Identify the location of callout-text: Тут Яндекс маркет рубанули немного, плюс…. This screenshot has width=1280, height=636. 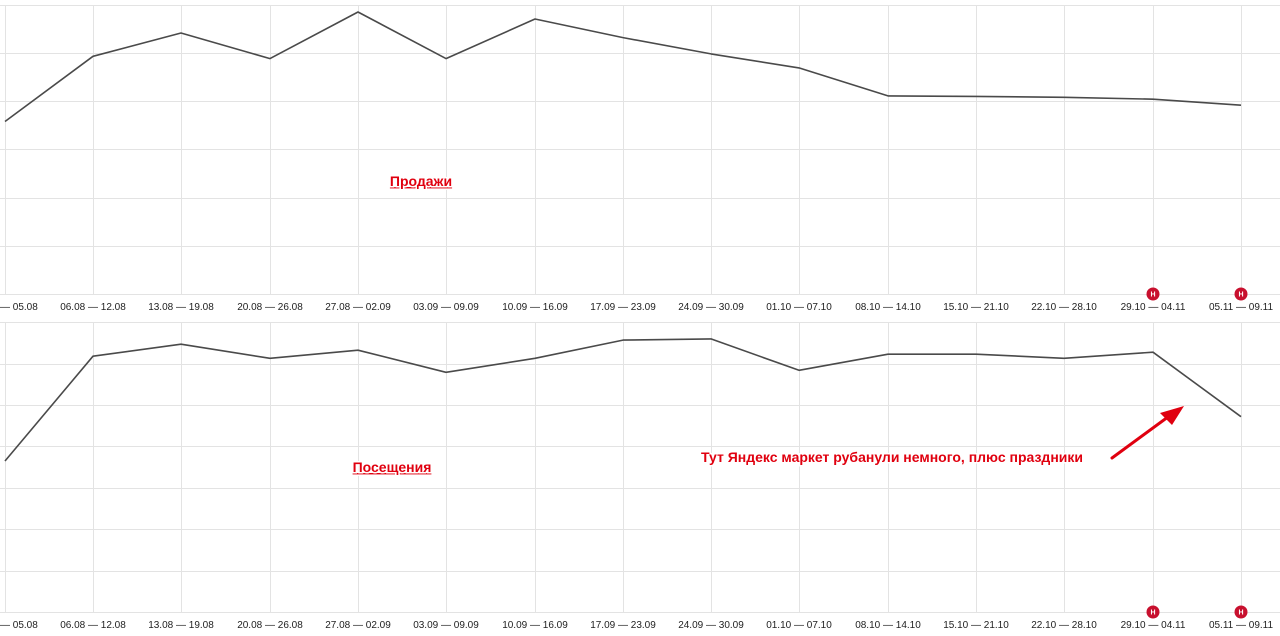
(892, 457).